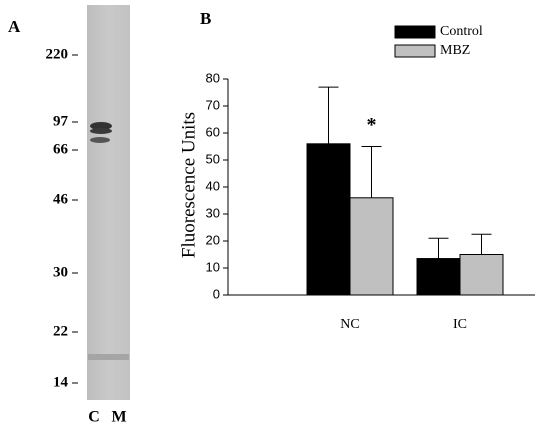  What do you see at coordinates (213, 212) in the screenshot?
I see `y-tick-label: 30` at bounding box center [213, 212].